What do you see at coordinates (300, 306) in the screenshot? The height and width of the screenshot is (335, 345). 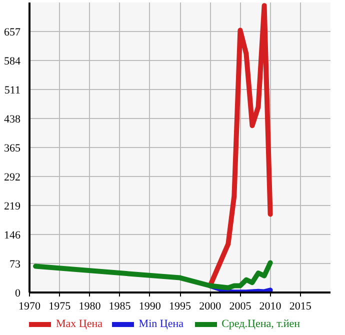 I see `x-tick-label: 2015` at bounding box center [300, 306].